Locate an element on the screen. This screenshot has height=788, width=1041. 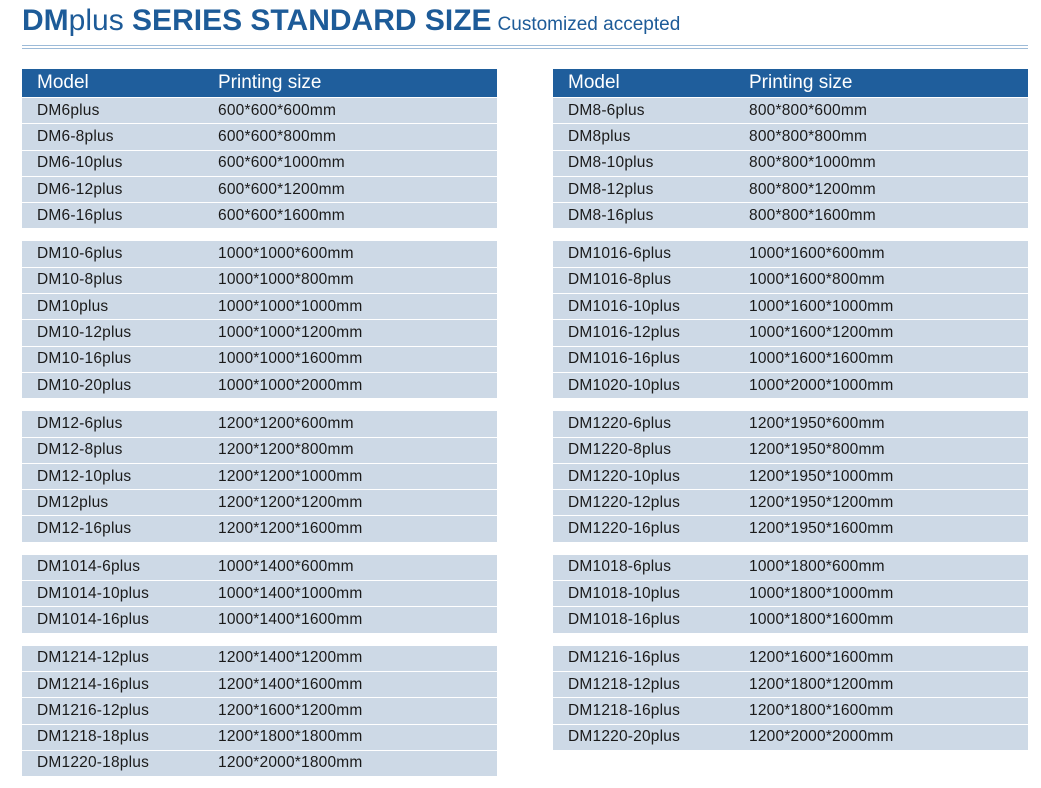
model: DM1220-8plus is located at coordinates (620, 450).